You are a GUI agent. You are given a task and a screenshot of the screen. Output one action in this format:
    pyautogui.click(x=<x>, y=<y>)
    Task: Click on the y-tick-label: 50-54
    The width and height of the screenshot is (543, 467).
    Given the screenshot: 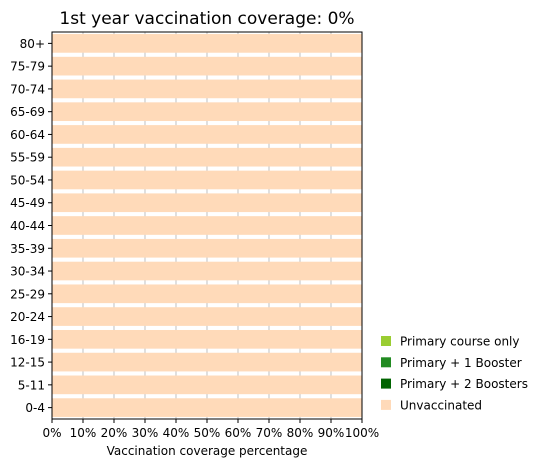 What is the action you would take?
    pyautogui.click(x=27, y=180)
    